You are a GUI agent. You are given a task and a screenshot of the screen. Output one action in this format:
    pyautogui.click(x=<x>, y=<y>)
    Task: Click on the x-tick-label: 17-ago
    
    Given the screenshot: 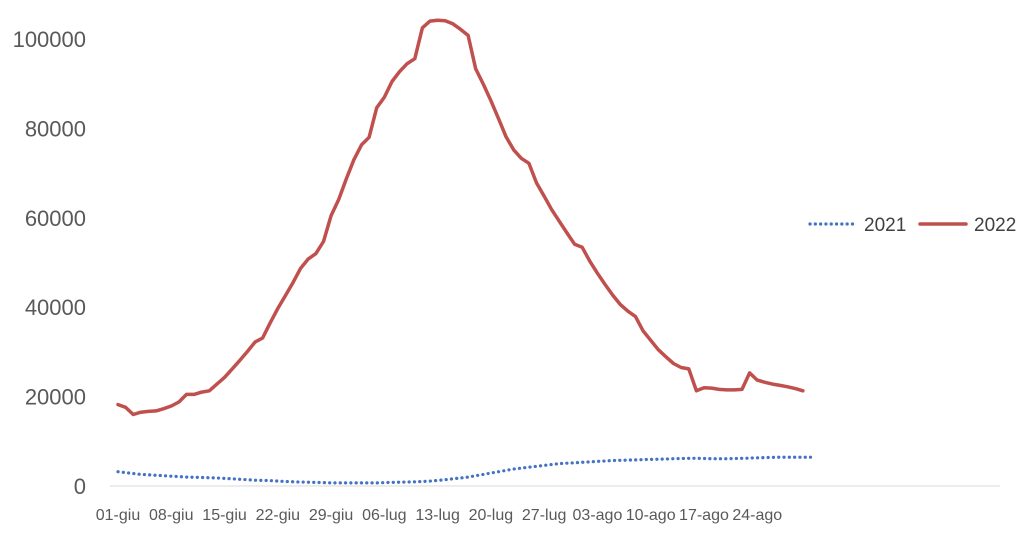 What is the action you would take?
    pyautogui.click(x=704, y=515)
    